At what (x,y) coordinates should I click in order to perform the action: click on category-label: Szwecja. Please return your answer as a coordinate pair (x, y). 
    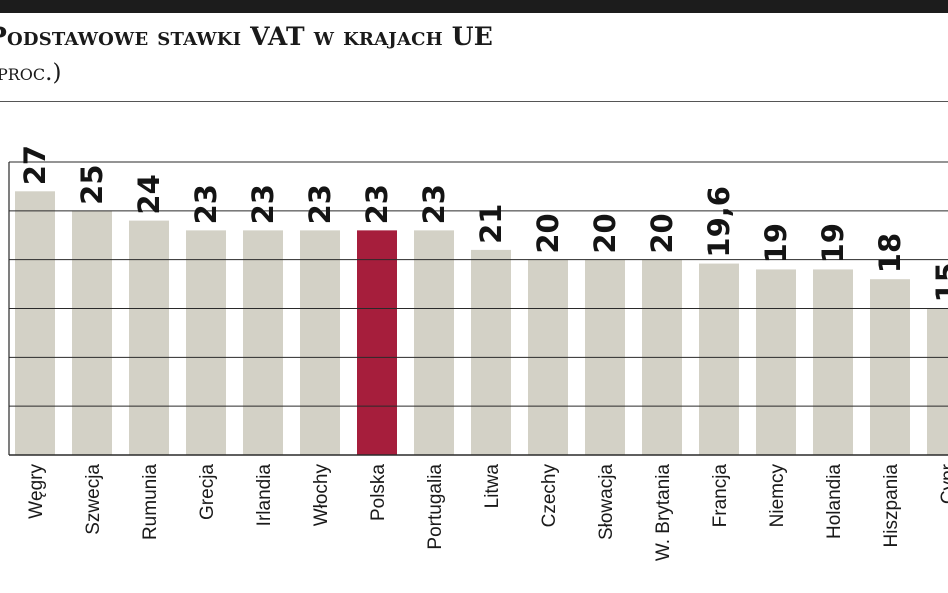
    Looking at the image, I should click on (93, 499).